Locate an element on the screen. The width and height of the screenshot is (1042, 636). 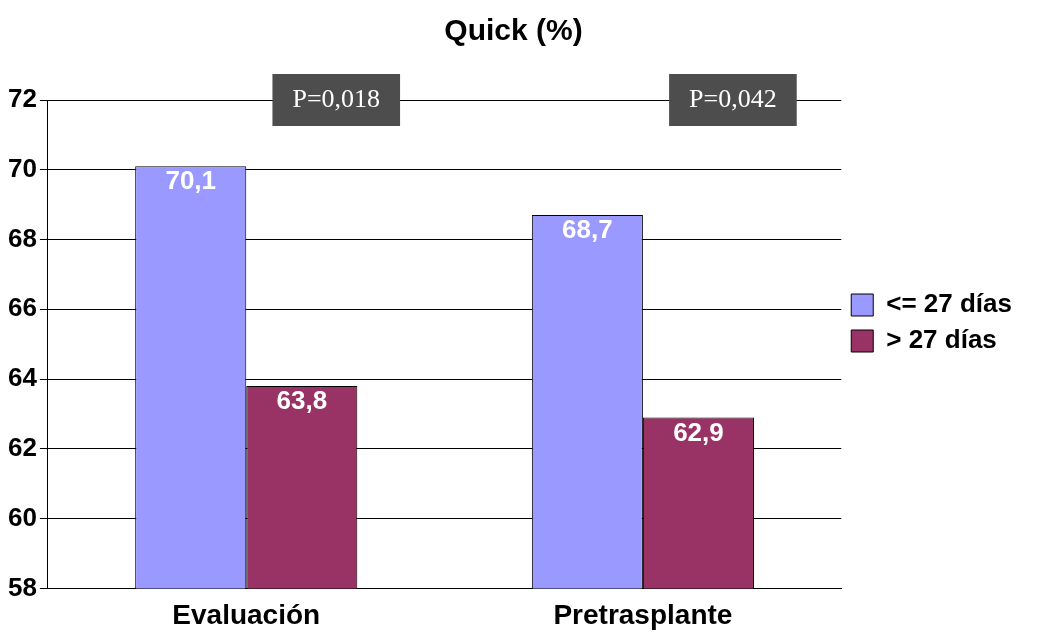
legend-label: <= 27 días is located at coordinates (949, 303).